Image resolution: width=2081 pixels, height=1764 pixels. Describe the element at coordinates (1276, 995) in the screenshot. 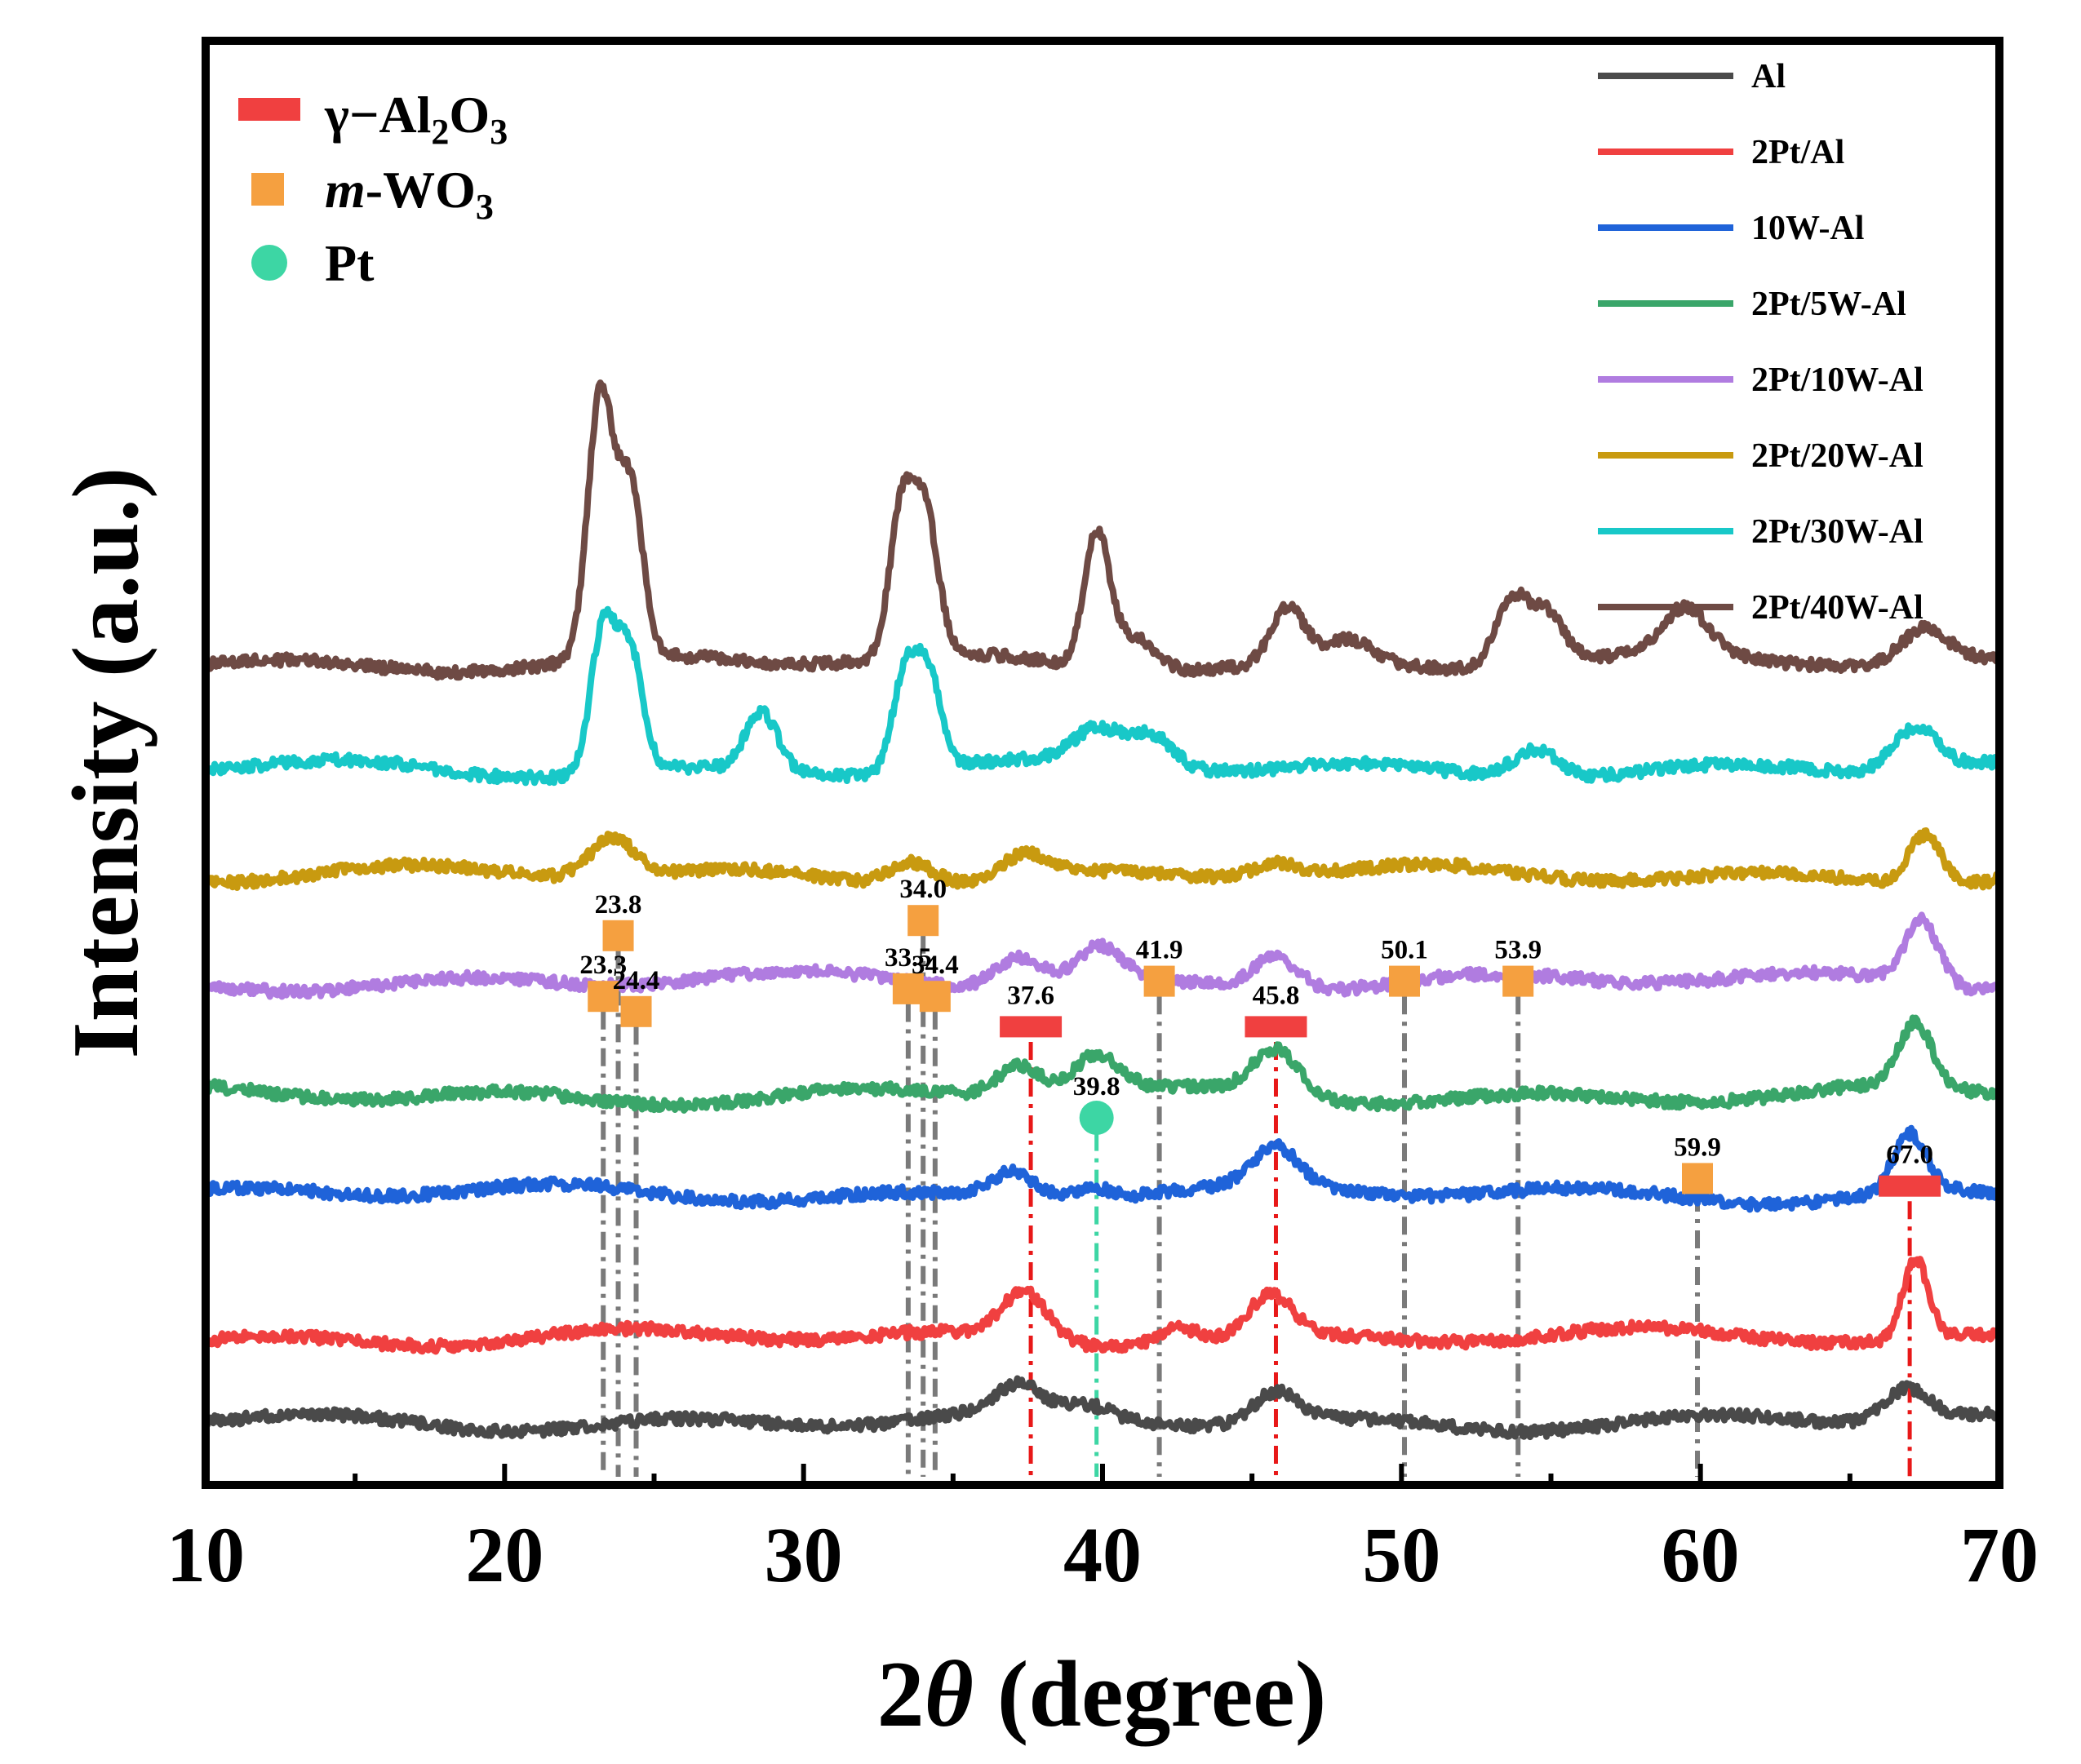

I see `peak-label-45.8: 45.8` at that location.